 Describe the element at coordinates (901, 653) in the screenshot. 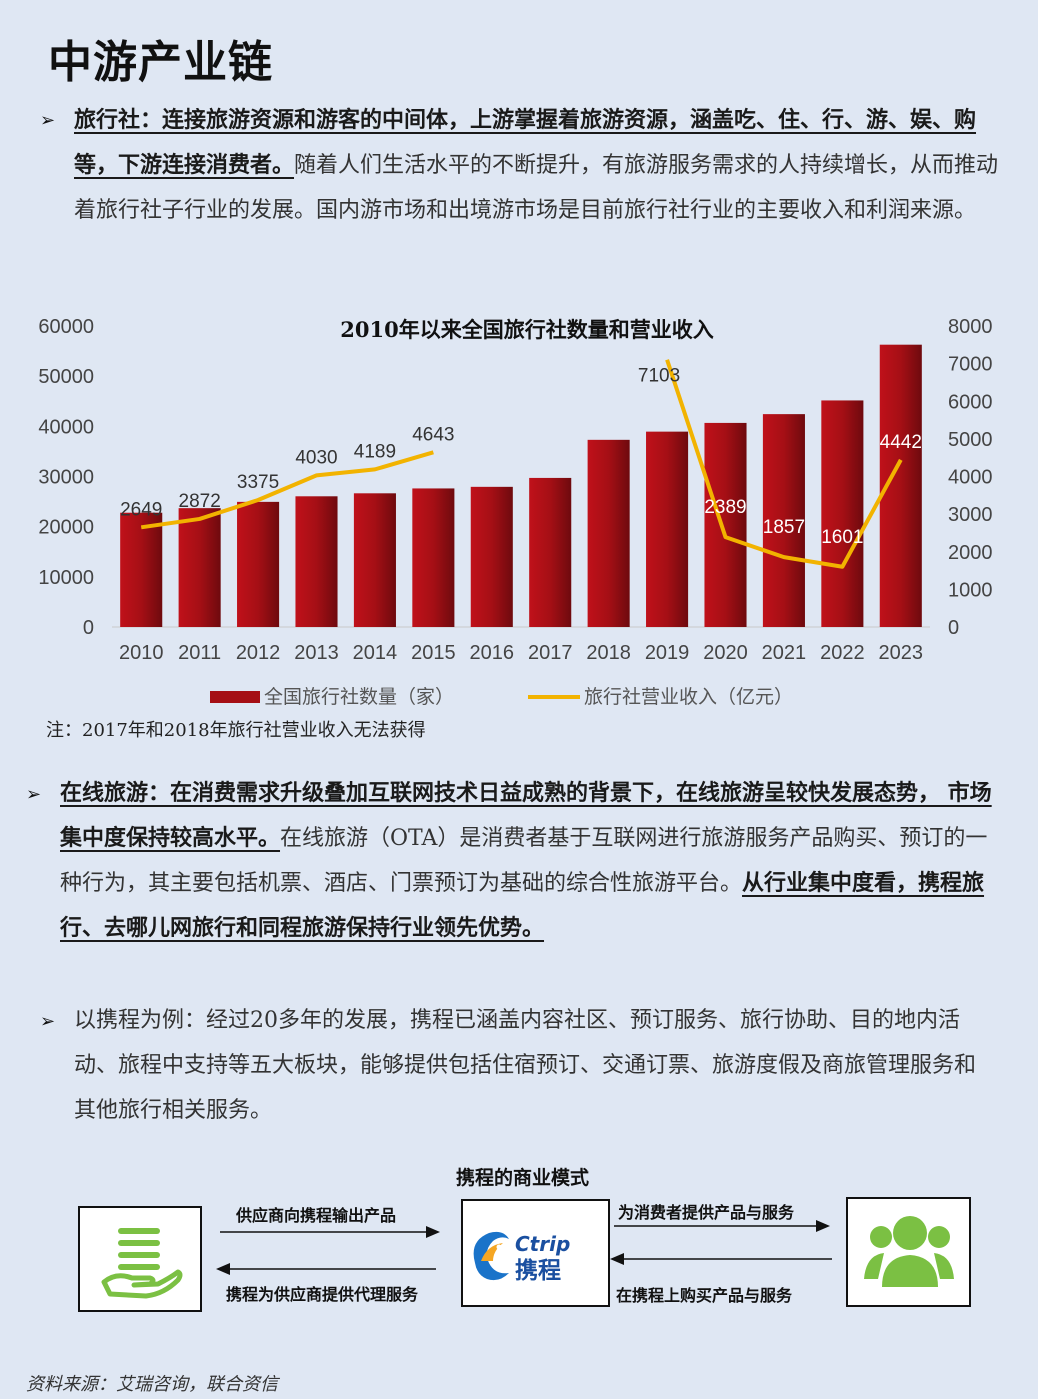

I see `x-tick-label: 2023` at that location.